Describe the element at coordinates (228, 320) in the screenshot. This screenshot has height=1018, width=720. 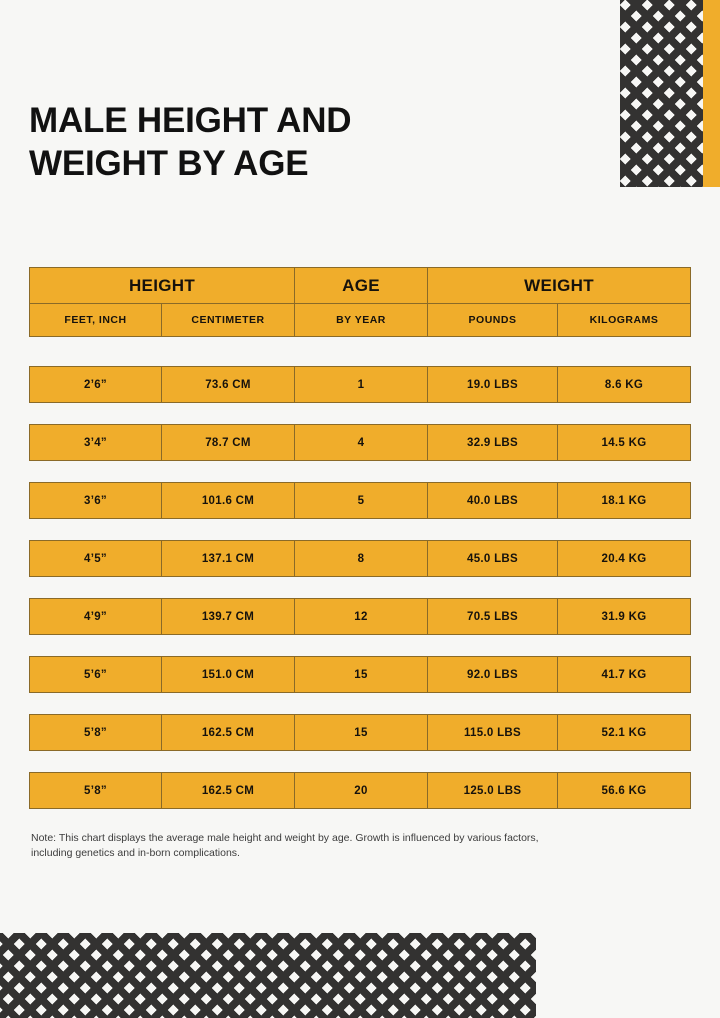
I see `column-header-centimeter: CENTIMETER` at that location.